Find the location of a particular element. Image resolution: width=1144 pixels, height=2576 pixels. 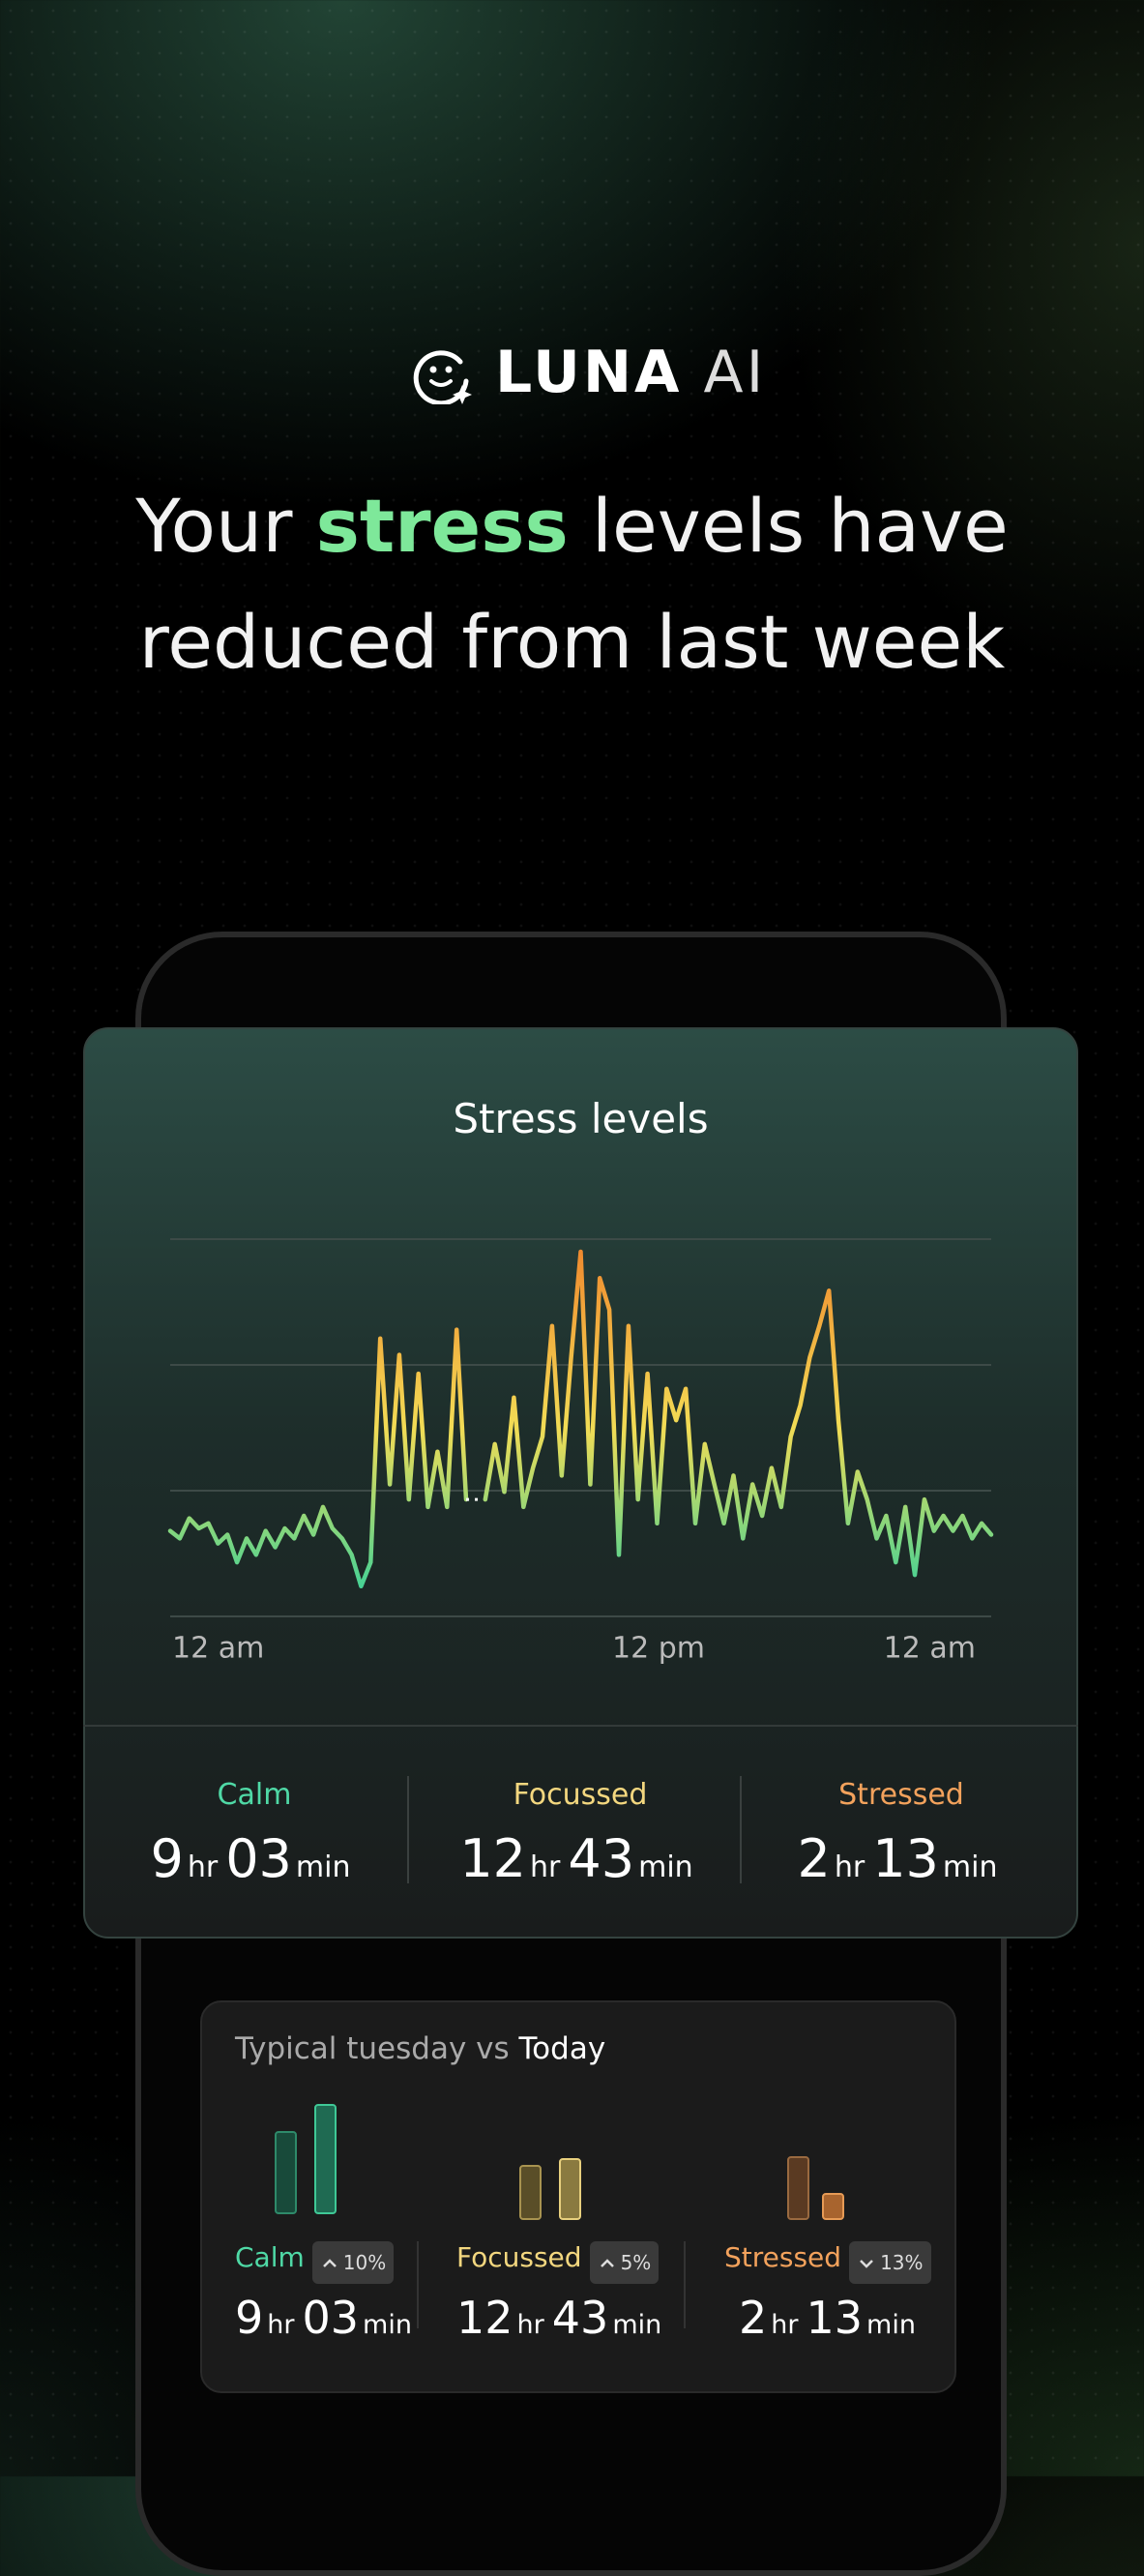

stat: Focussed 12 hr 43 min is located at coordinates (580, 1833).